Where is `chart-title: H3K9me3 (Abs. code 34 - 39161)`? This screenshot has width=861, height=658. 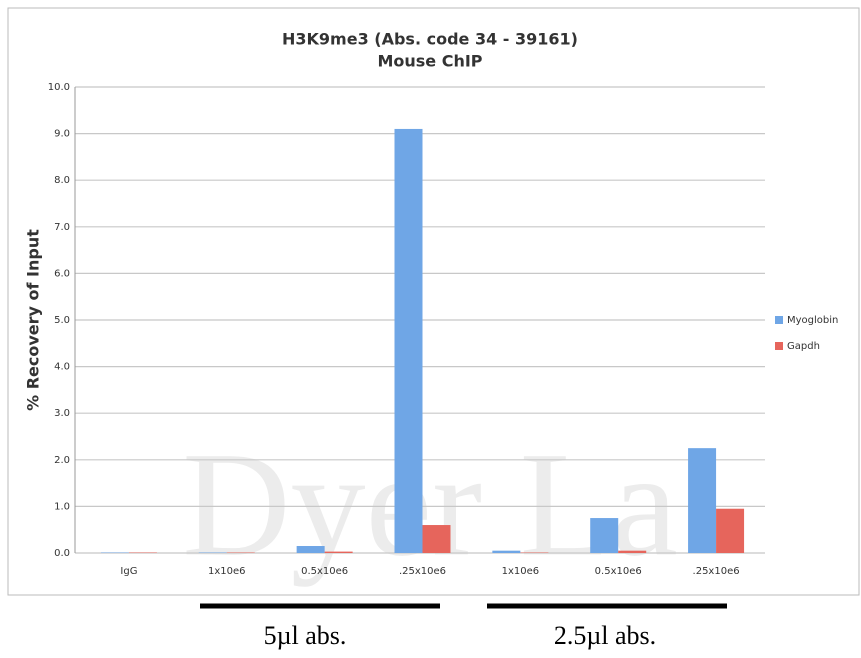
chart-title: H3K9me3 (Abs. code 34 - 39161) is located at coordinates (430, 39).